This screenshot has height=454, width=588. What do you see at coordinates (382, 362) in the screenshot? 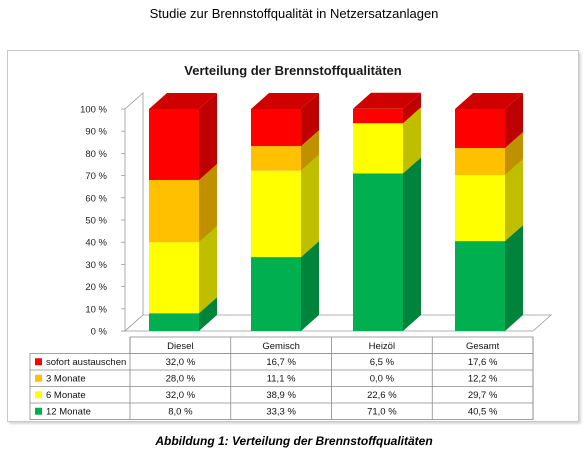
I see `data-label: 6,5 %` at bounding box center [382, 362].